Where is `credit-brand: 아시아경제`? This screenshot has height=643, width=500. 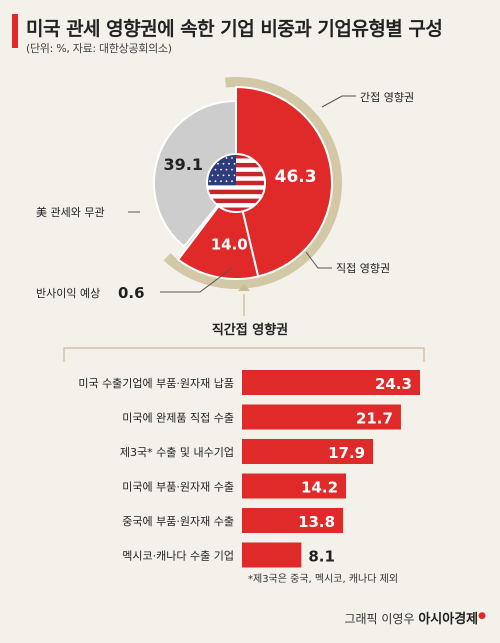
credit-brand: 아시아경제 is located at coordinates (448, 619).